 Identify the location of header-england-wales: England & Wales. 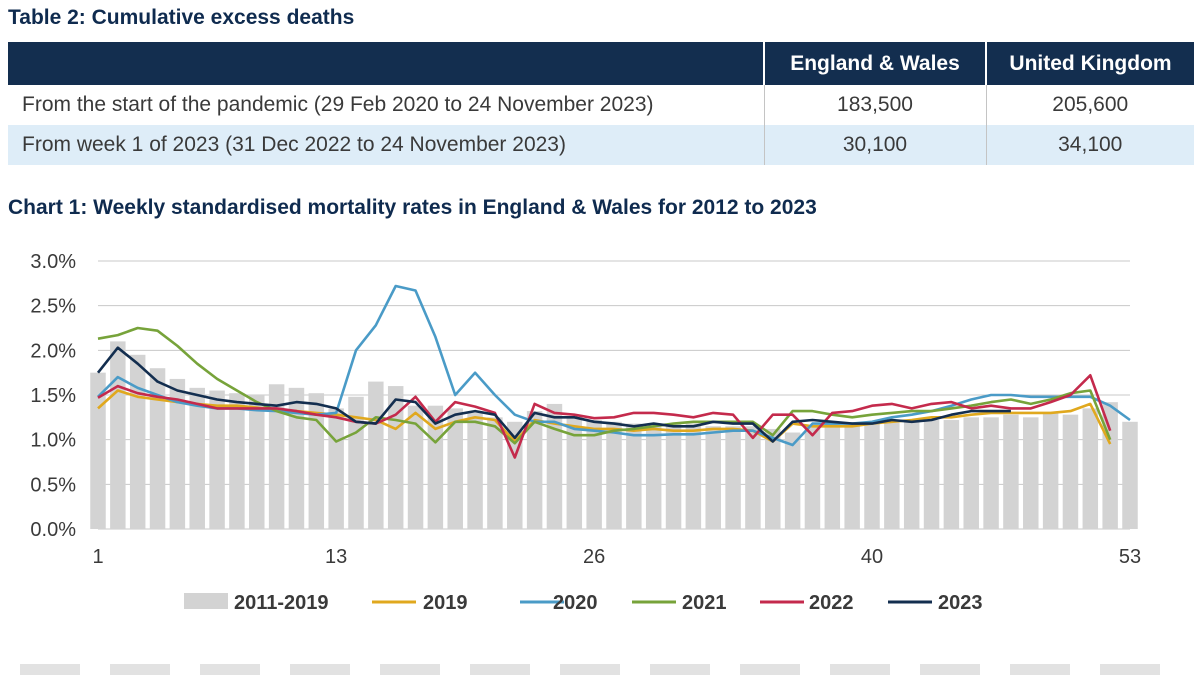
(874, 63).